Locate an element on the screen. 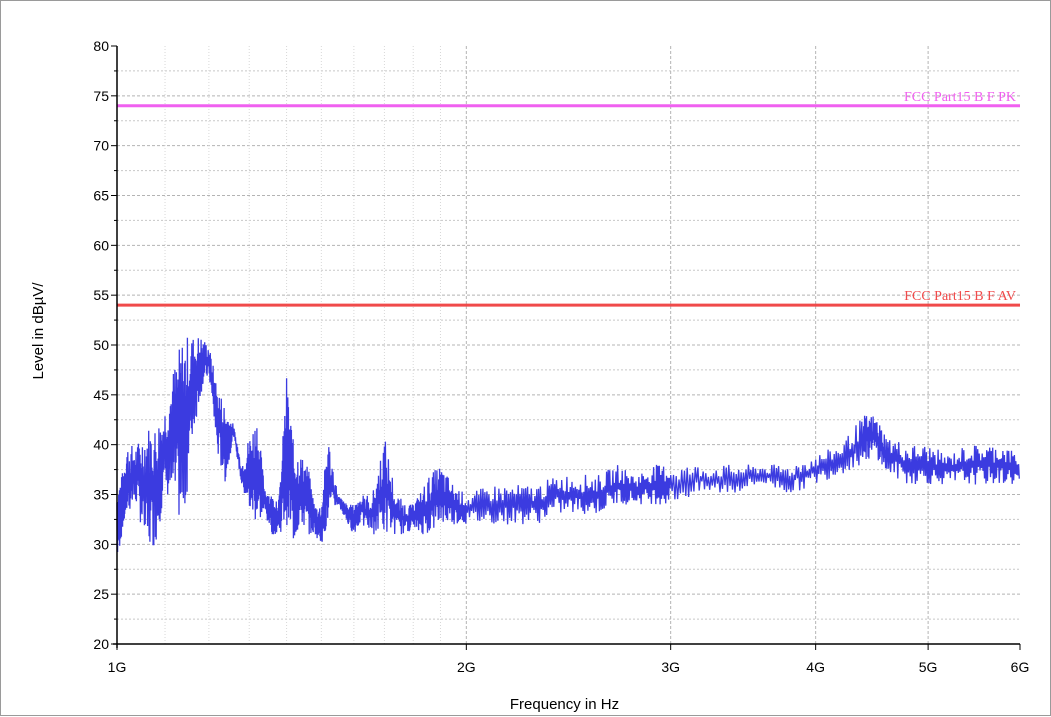  x-tick-label: 1G is located at coordinates (117, 667).